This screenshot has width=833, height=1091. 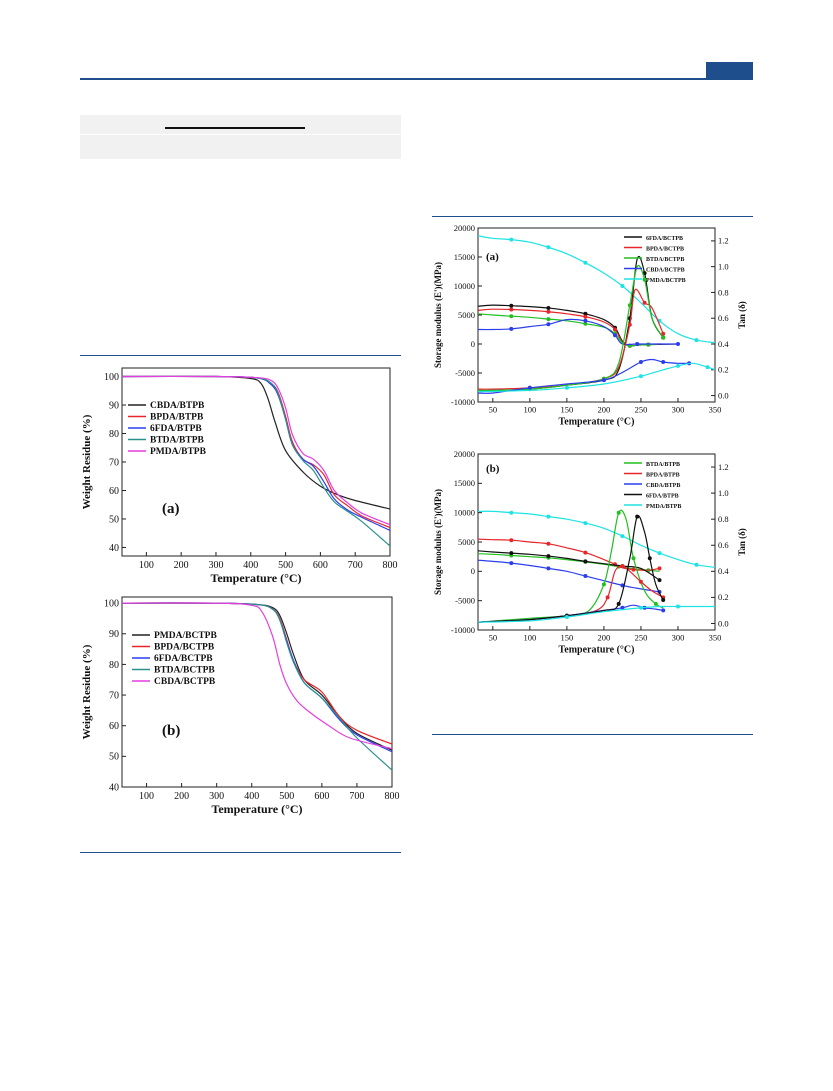 I want to click on y2-axis-title: Tan (δ), so click(x=742, y=315).